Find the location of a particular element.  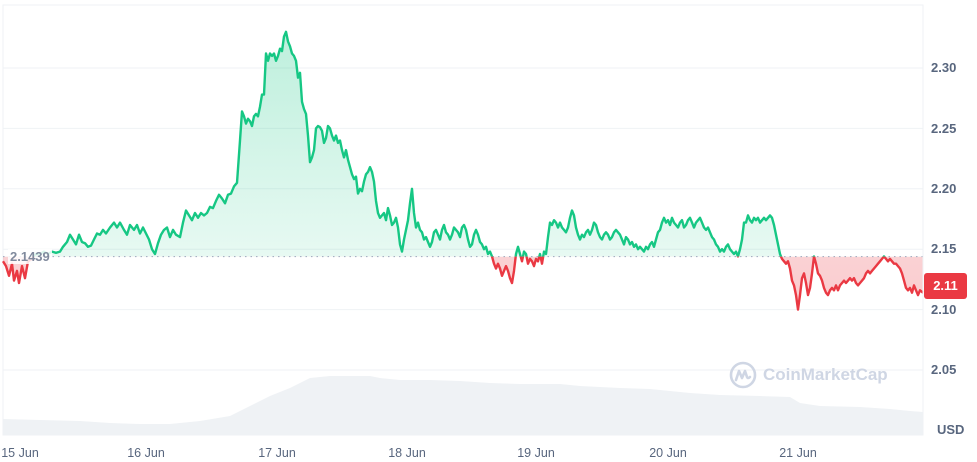

x-tick-label: 16 Jun is located at coordinates (146, 453).